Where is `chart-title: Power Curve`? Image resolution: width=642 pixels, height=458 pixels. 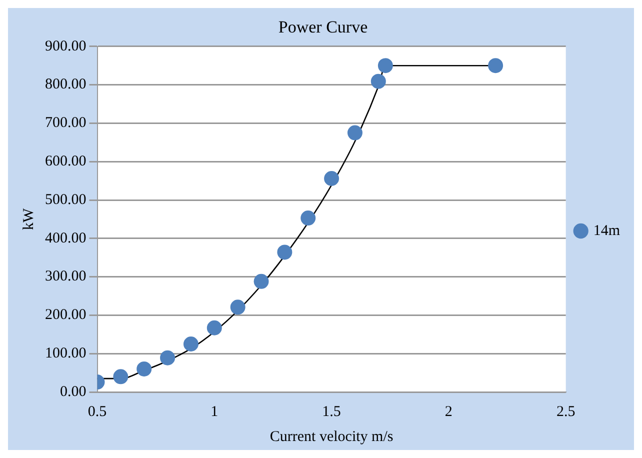
chart-title: Power Curve is located at coordinates (323, 27).